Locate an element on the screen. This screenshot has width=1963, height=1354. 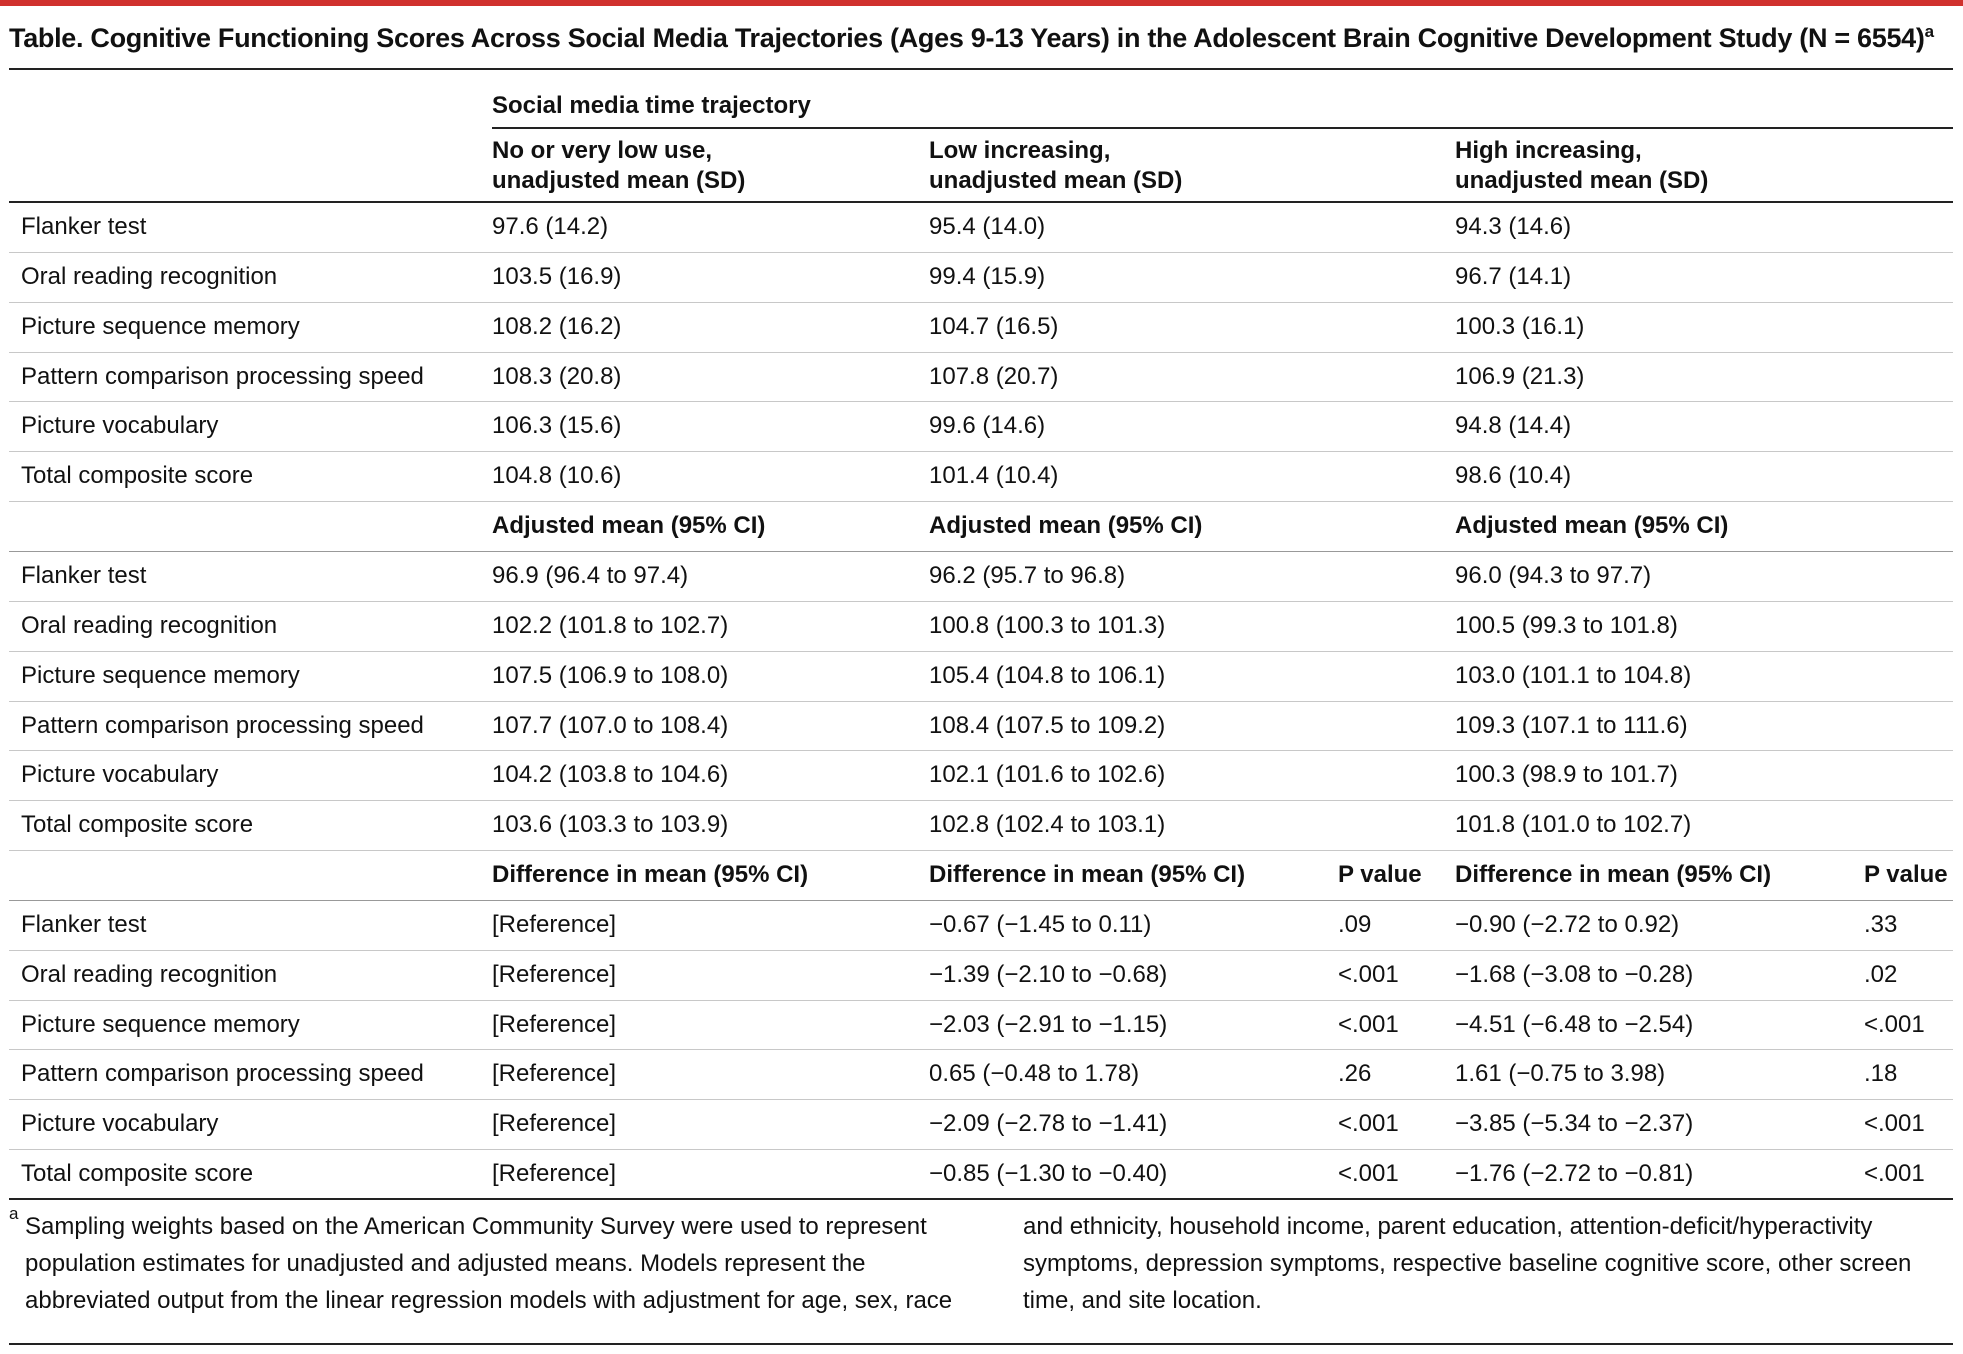
group-header: Social media time trajectory is located at coordinates (651, 105).